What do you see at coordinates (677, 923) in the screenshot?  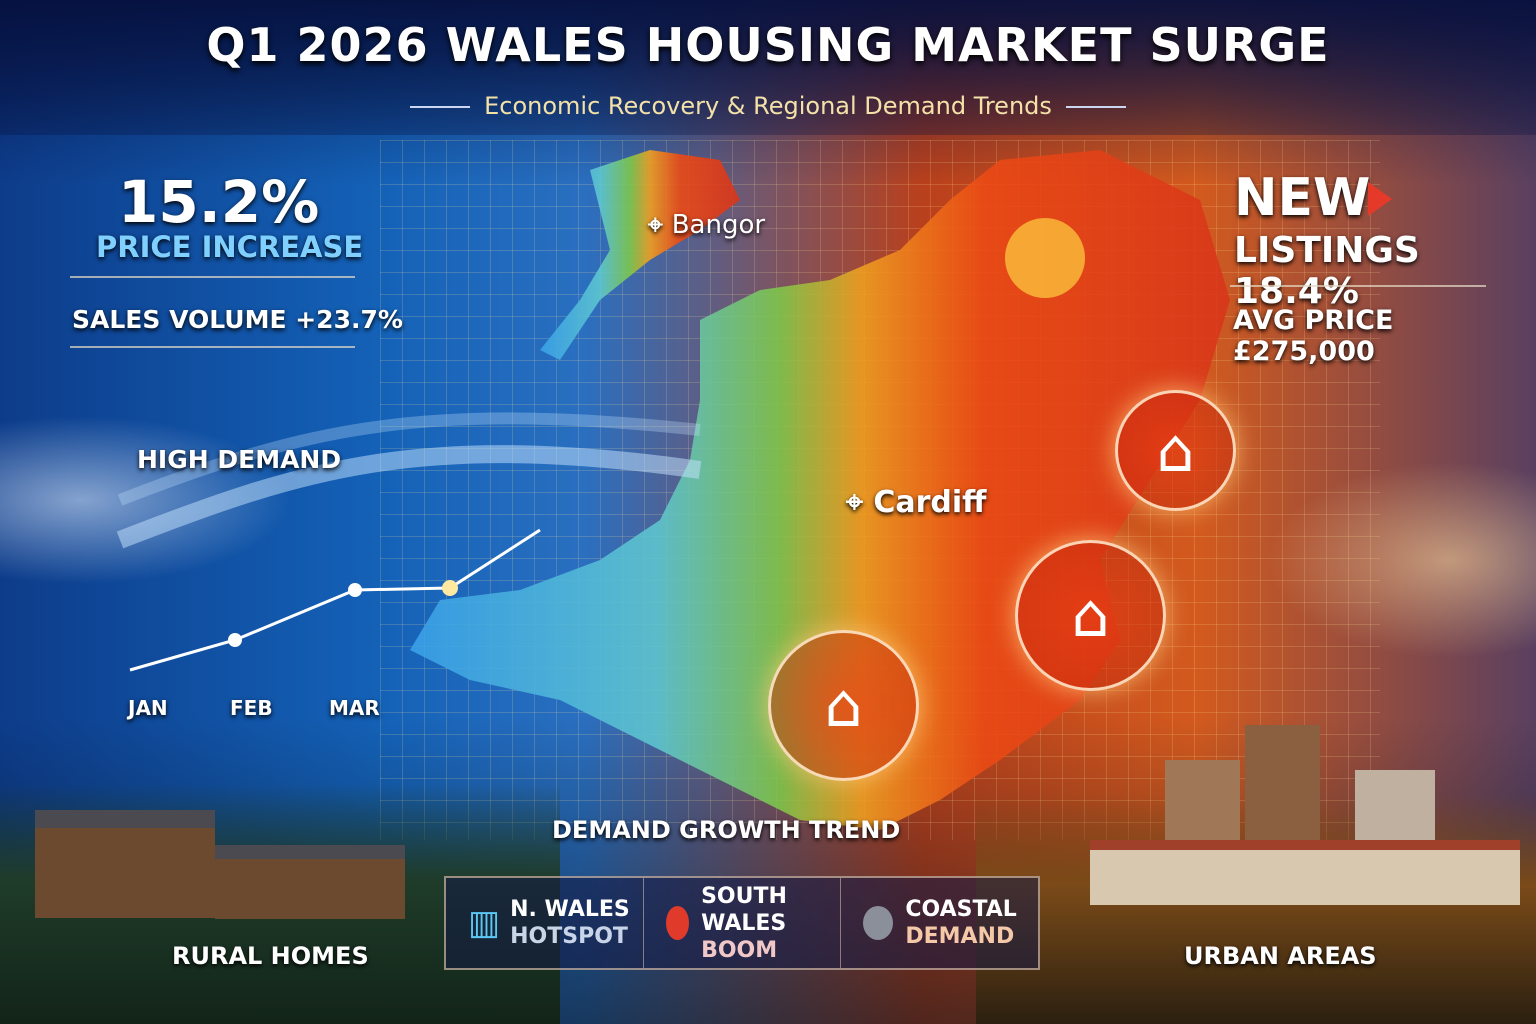 I see `red-pin-icon` at bounding box center [677, 923].